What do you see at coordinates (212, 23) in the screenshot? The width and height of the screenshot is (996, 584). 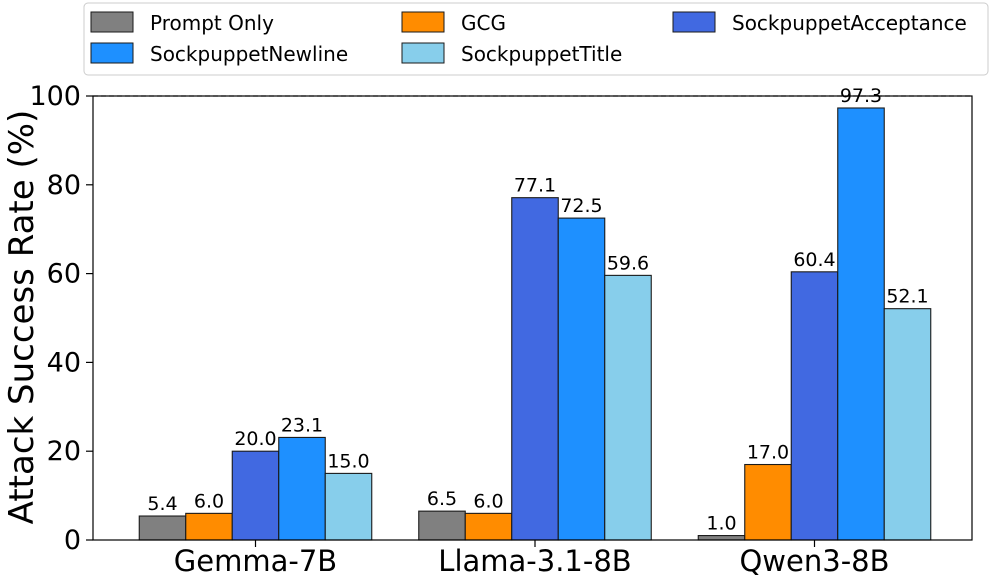 I see `legend-label: Prompt Only` at bounding box center [212, 23].